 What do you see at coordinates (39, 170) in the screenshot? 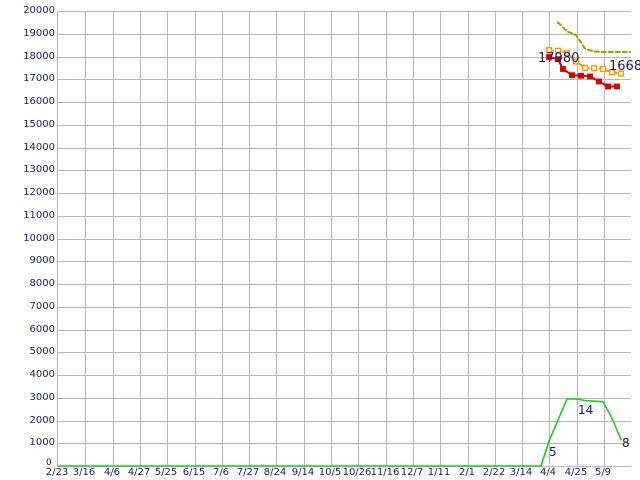
I see `y-axis-tick-label: 13000` at bounding box center [39, 170].